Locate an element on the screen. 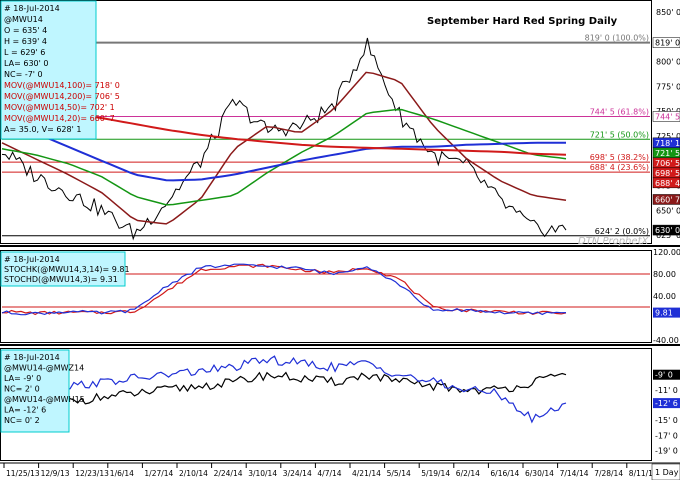  stoch-legend-line: # 18-Jul-2014 is located at coordinates (32, 259).